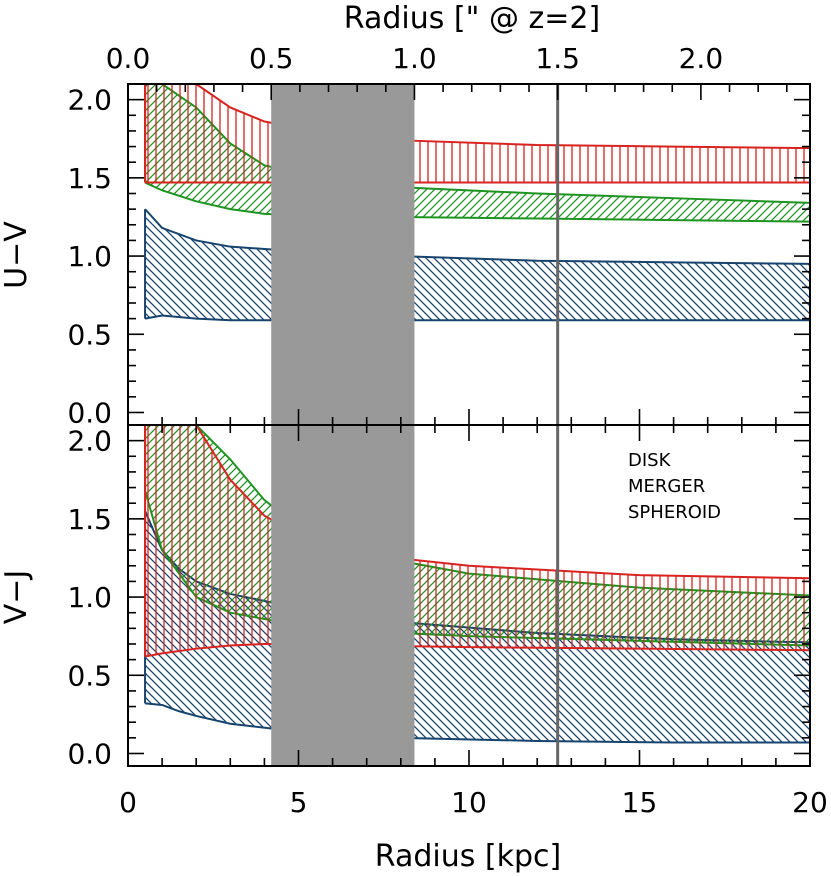 This screenshot has width=831, height=876. What do you see at coordinates (557, 58) in the screenshot?
I see `top-tick-label: 1.5` at bounding box center [557, 58].